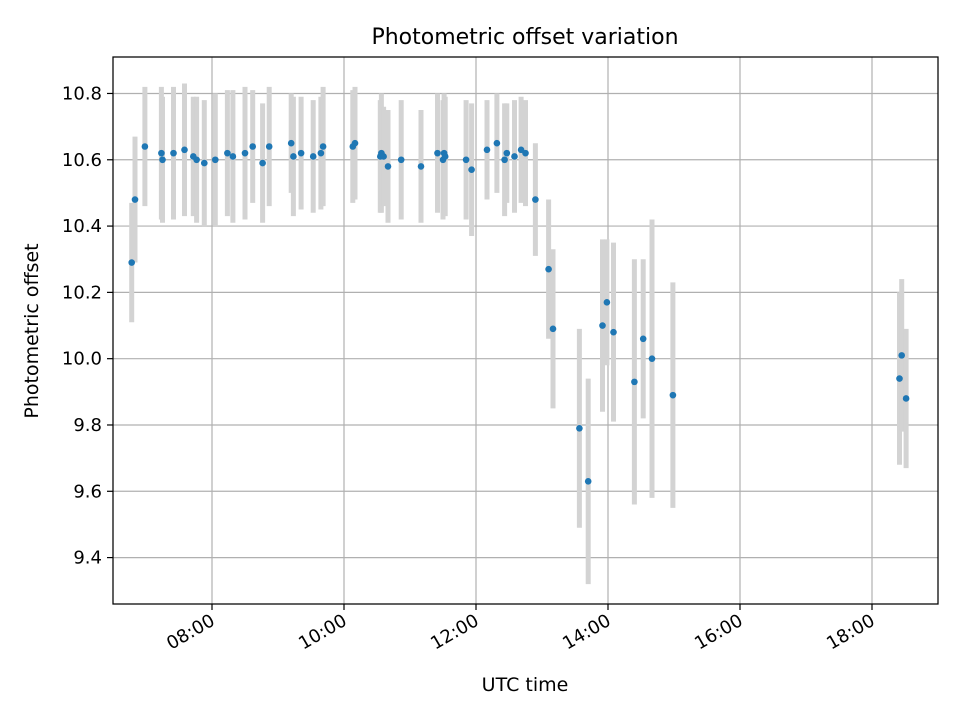 Image resolution: width=960 pixels, height=720 pixels. Describe the element at coordinates (82, 359) in the screenshot. I see `y-tick-label: 10.0` at that location.